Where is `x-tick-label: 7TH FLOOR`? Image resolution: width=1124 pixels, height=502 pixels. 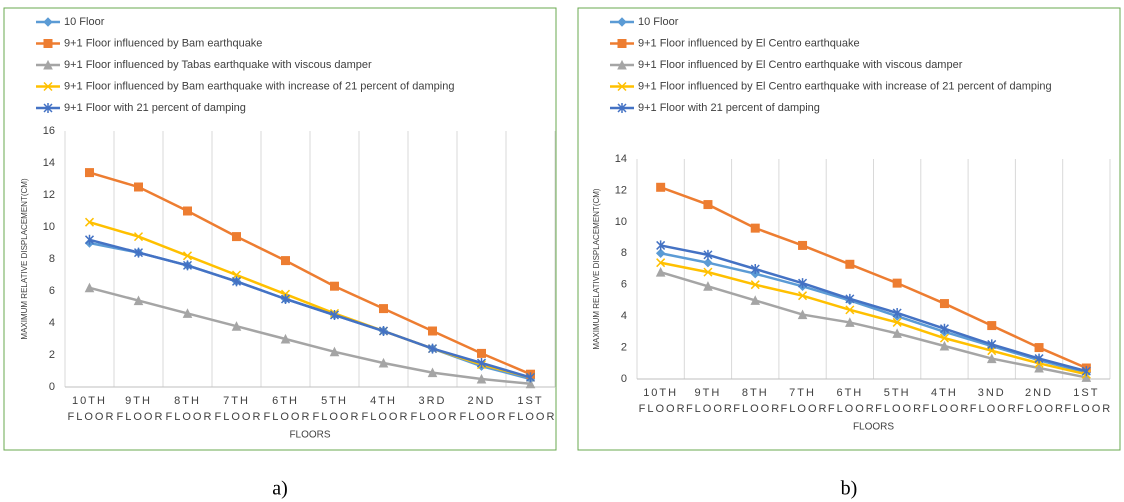
x-tick-label: 7TH FLOOR is located at coordinates (804, 401).